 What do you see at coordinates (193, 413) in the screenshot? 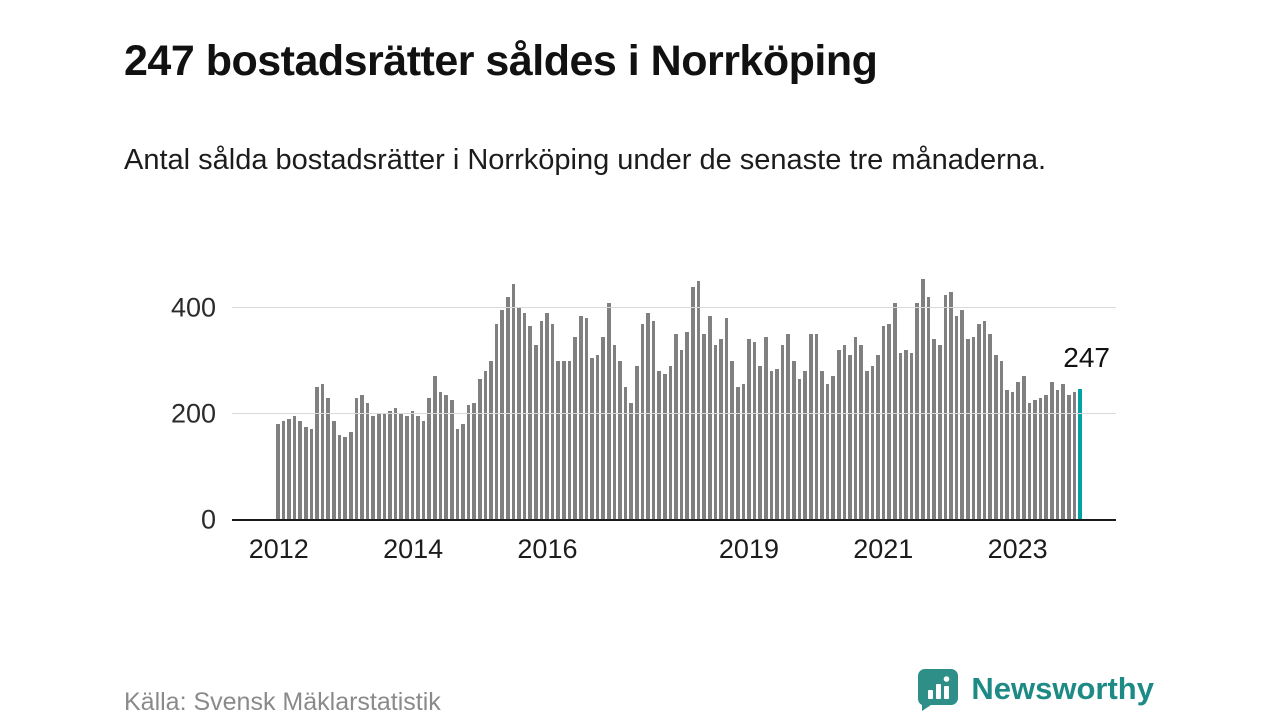
I see `y-axis-tick-label: 200` at bounding box center [193, 413].